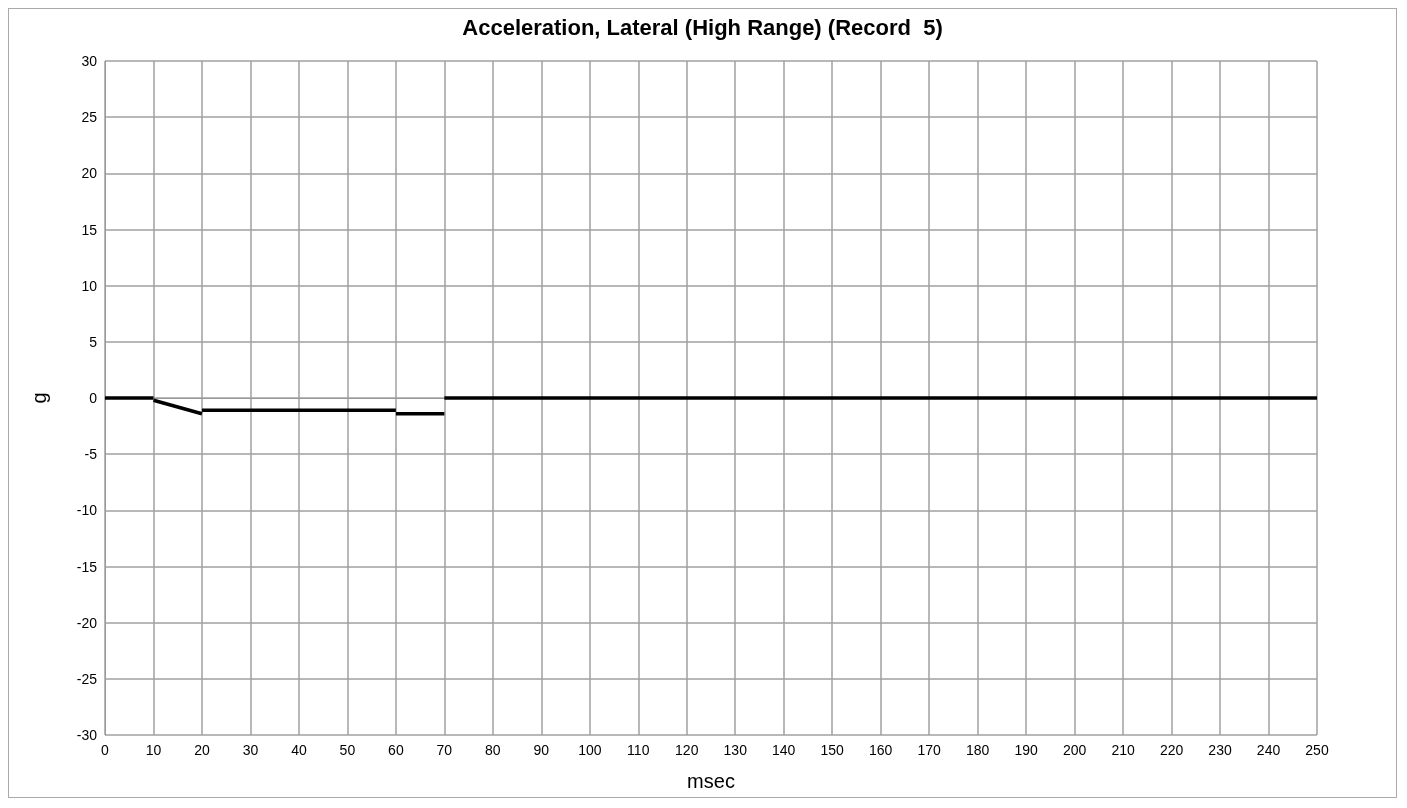 The width and height of the screenshot is (1407, 808). What do you see at coordinates (93, 398) in the screenshot?
I see `y-tick-label: 0` at bounding box center [93, 398].